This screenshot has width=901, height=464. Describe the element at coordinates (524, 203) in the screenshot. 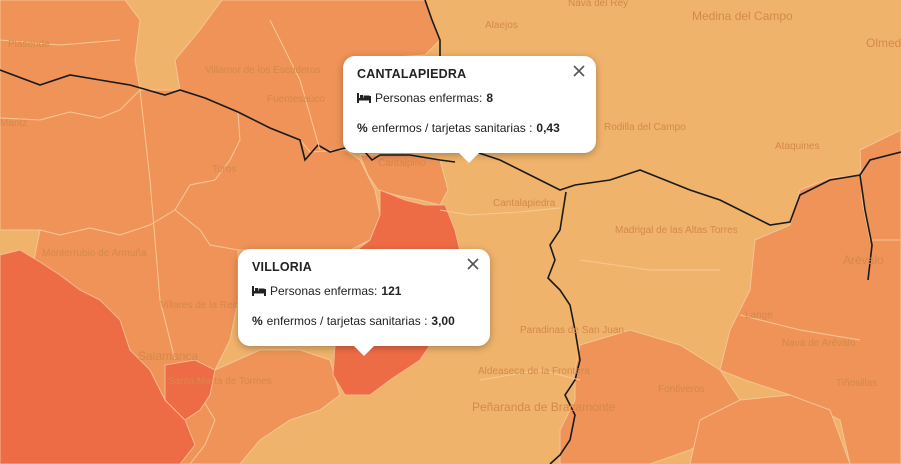

I see `place-label: Cantalapiedra` at that location.